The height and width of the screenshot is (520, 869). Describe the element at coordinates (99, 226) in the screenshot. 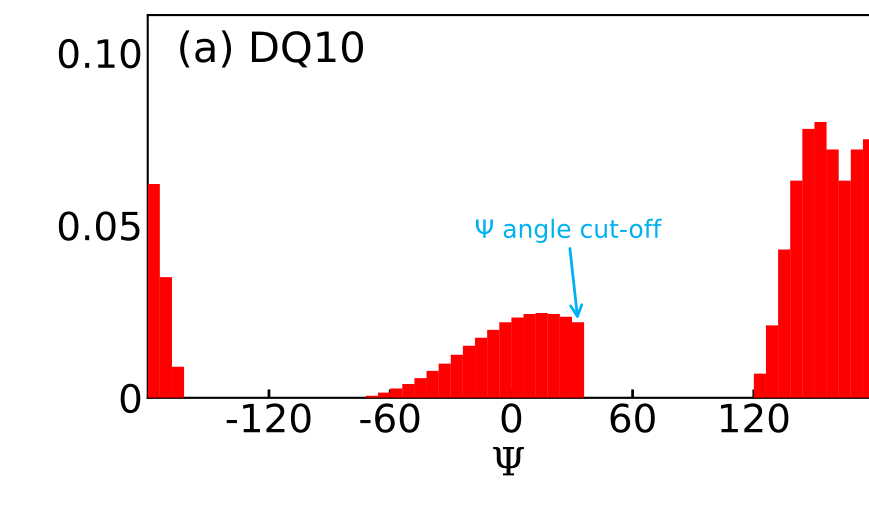

I see `y-tick-label: 0.05` at that location.